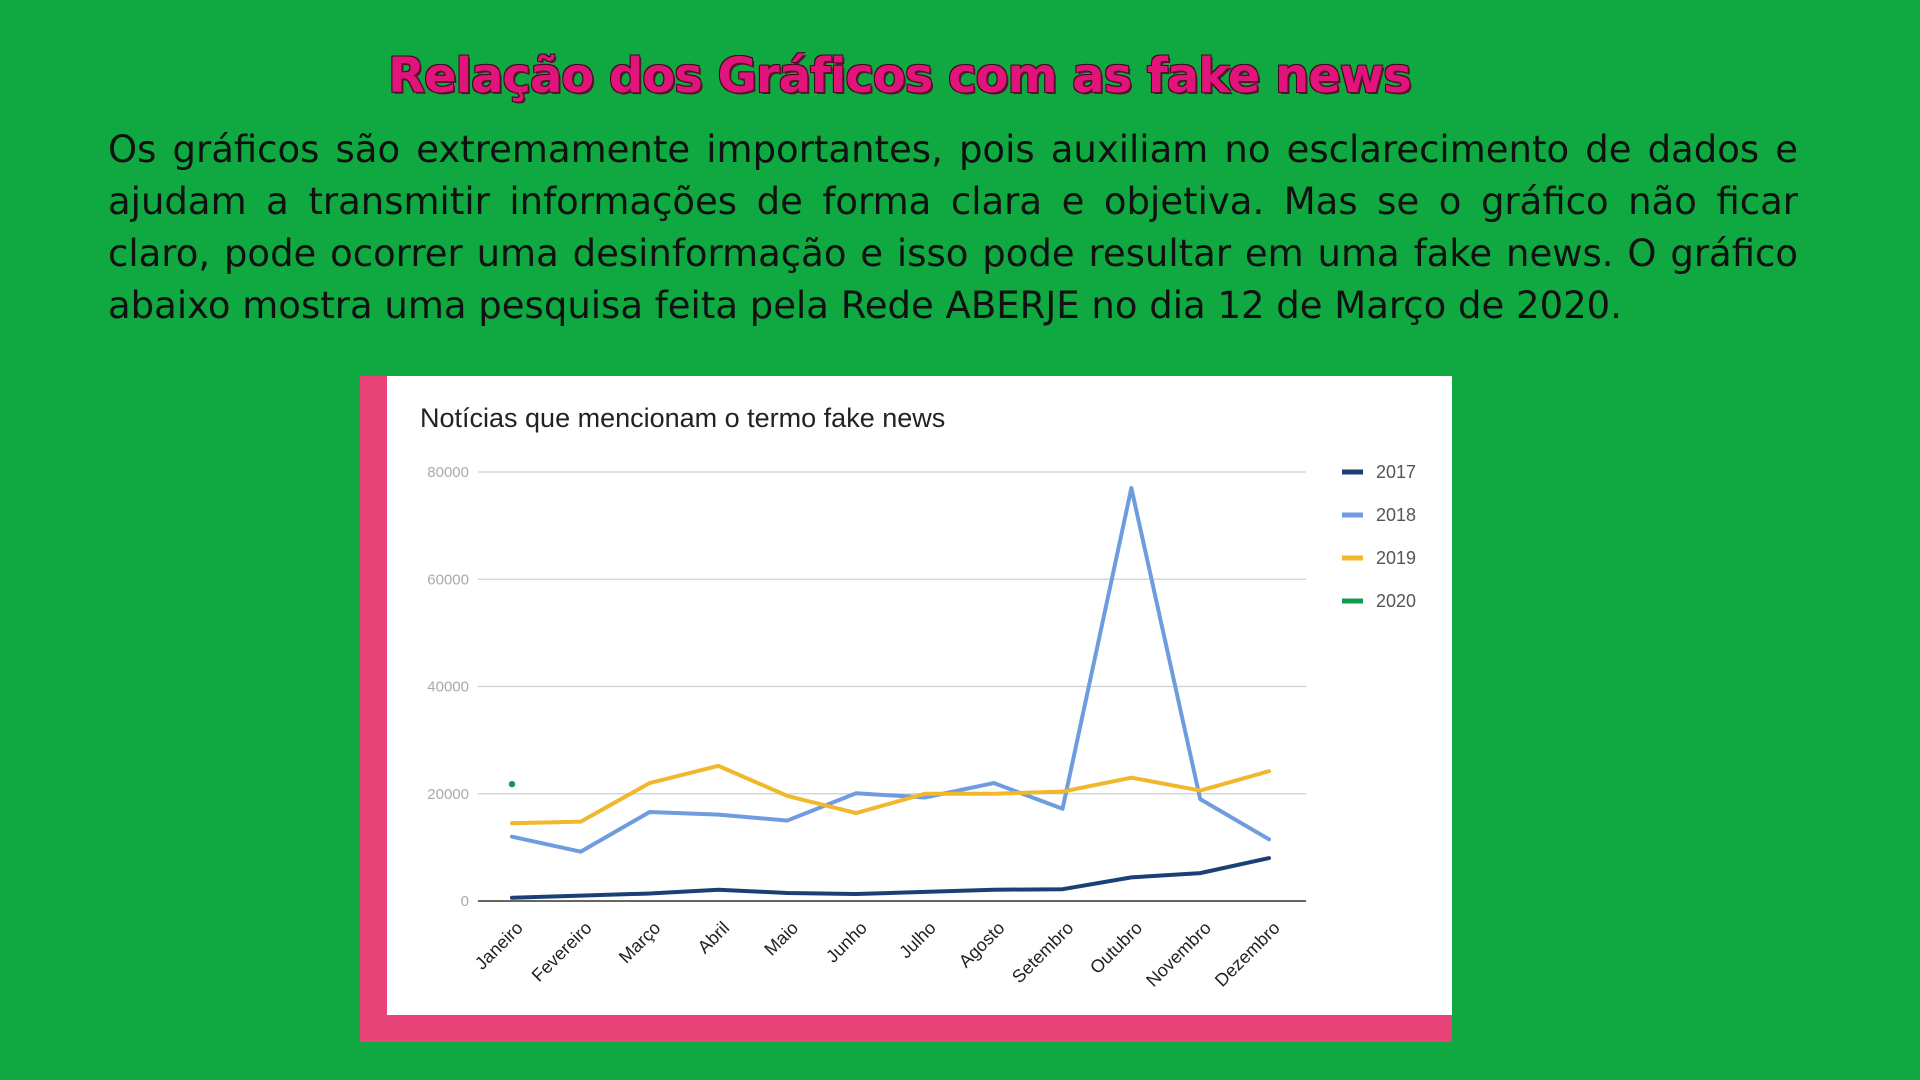  I want to click on y-tick-label: 80000, so click(448, 472).